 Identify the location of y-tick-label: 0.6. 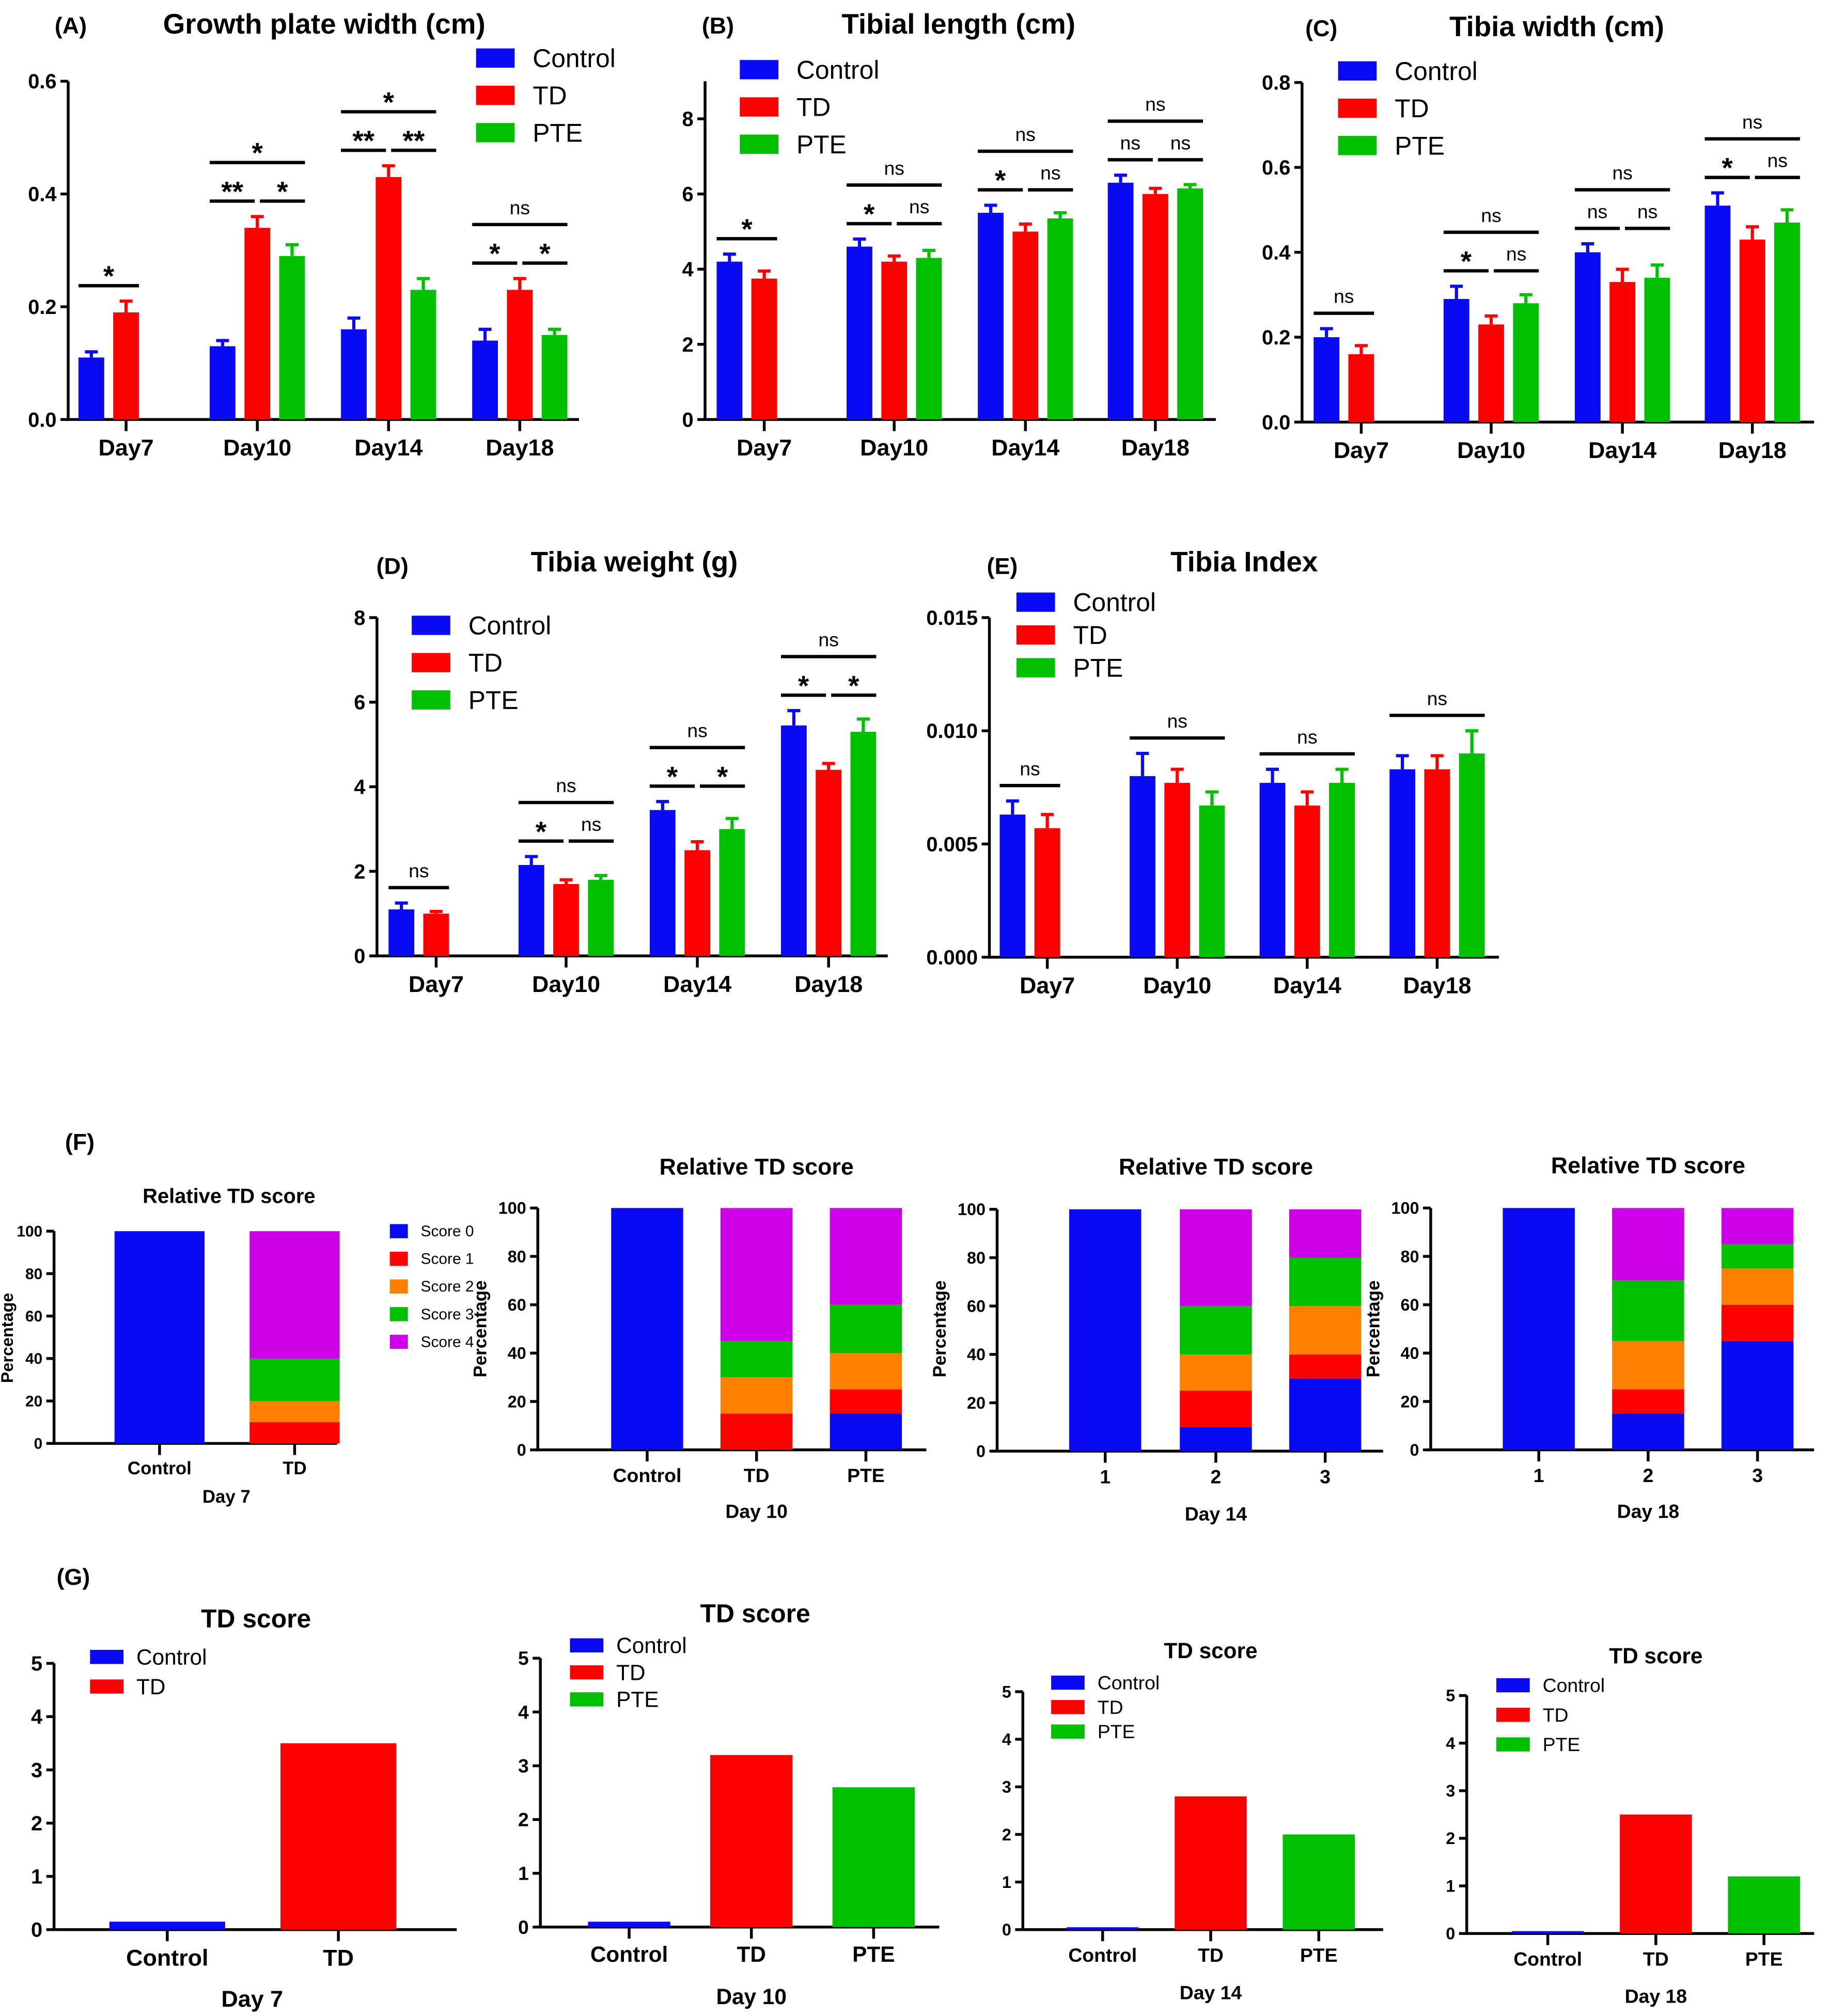
(1276, 167).